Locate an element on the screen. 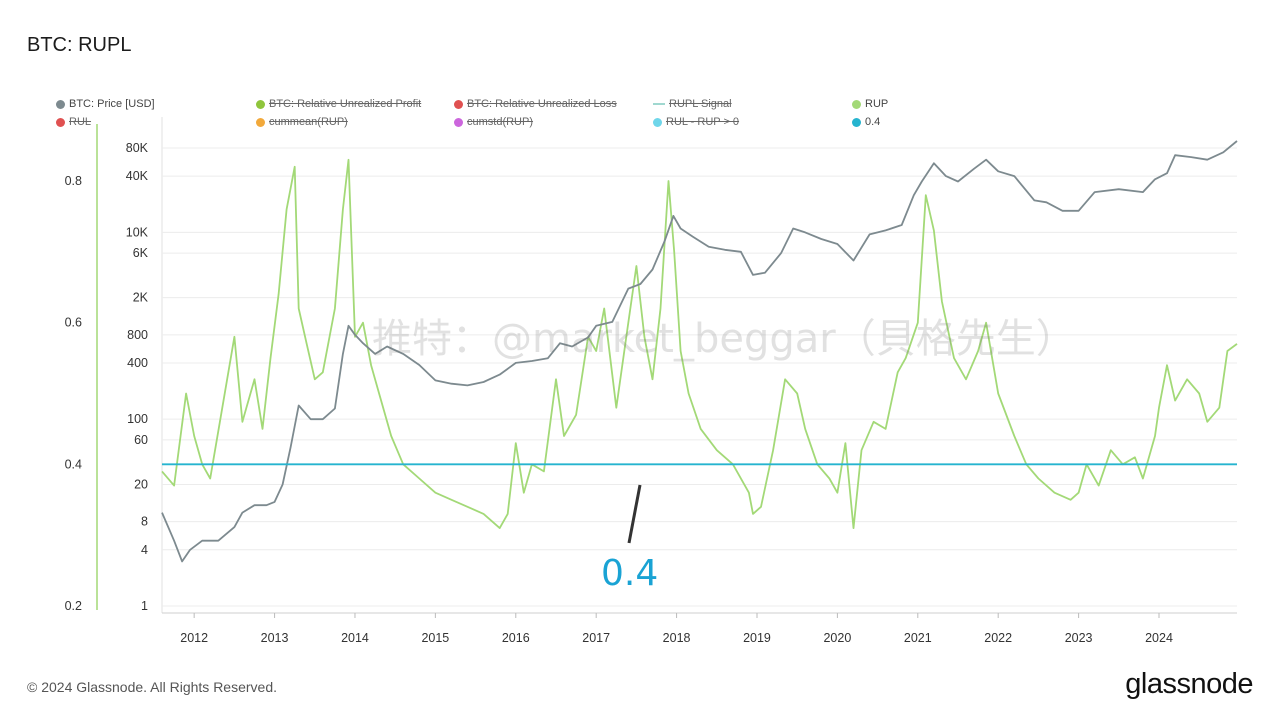  right-axis-tick-label: 800 is located at coordinates (137, 335).